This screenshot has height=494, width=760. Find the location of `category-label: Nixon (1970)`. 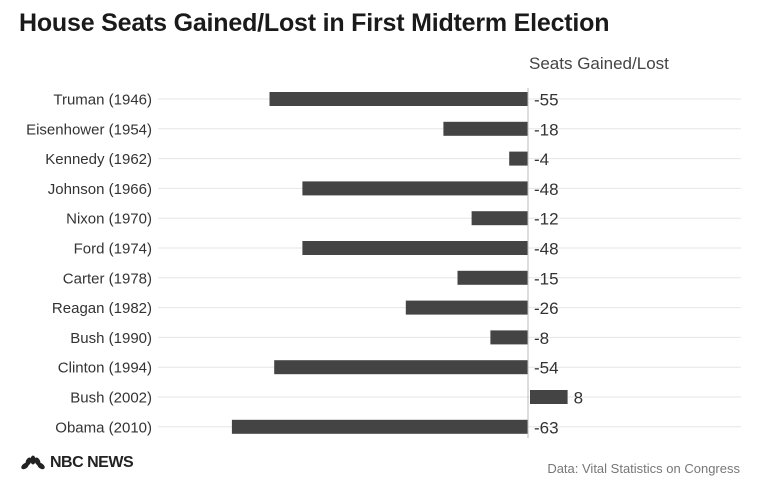

category-label: Nixon (1970) is located at coordinates (109, 219).